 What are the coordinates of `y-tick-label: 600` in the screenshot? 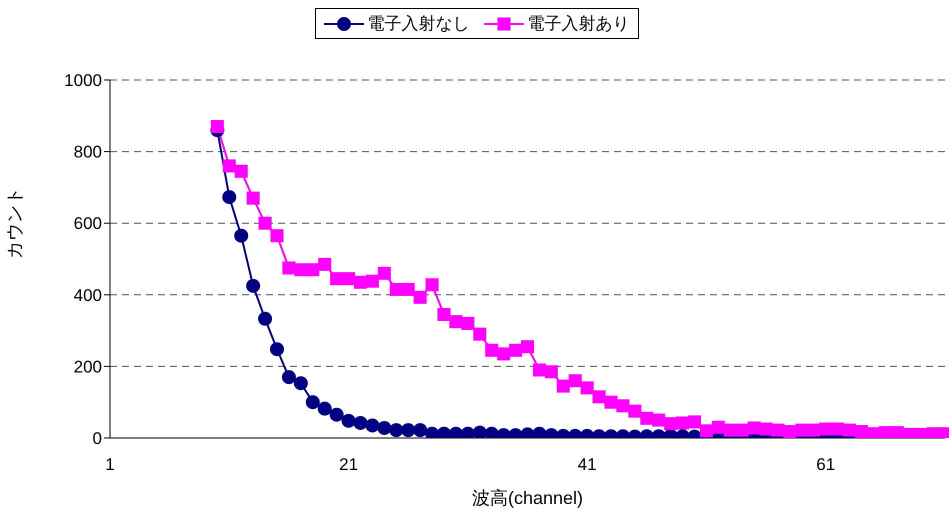 It's located at (88, 224).